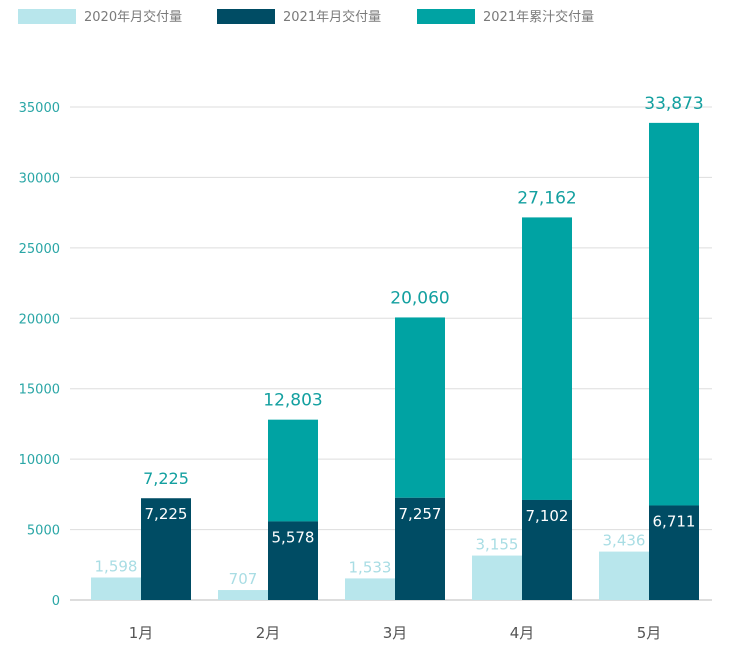  What do you see at coordinates (43, 531) in the screenshot?
I see `y-tick-label: 5000` at bounding box center [43, 531].